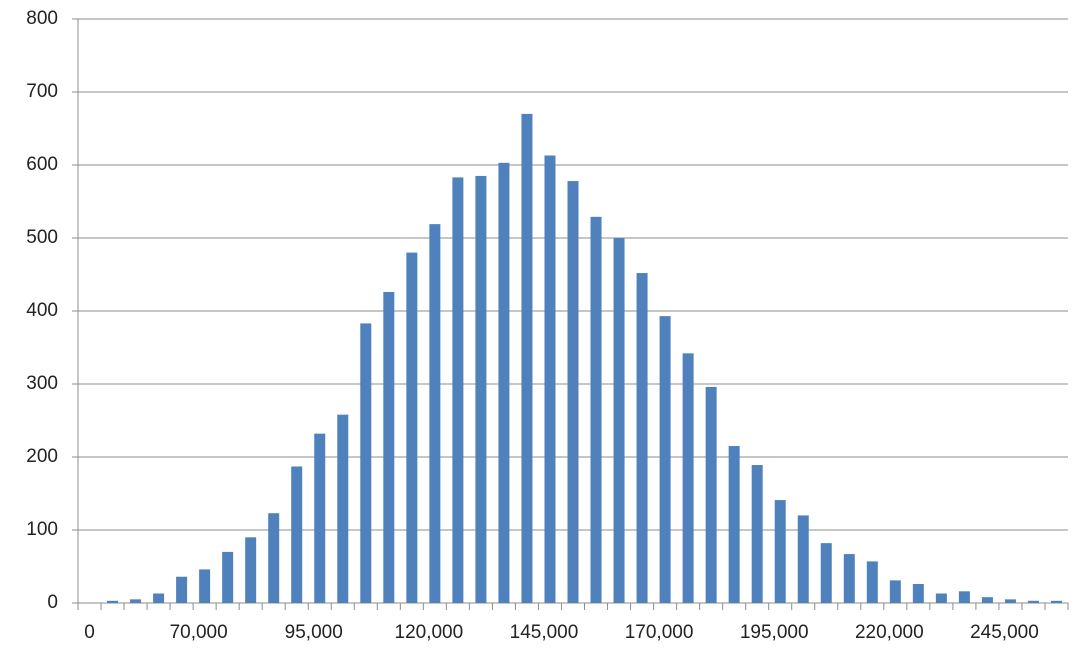 This screenshot has width=1080, height=650. Describe the element at coordinates (1004, 632) in the screenshot. I see `x-tick-label: 245,000` at that location.